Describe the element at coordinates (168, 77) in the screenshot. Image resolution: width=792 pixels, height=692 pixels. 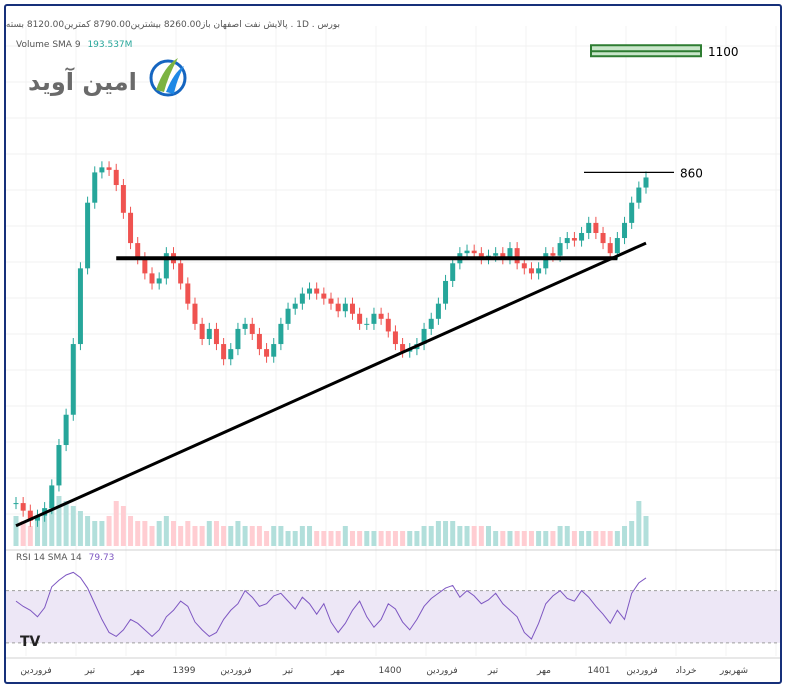
I see `logo-emblem-icon` at that location.